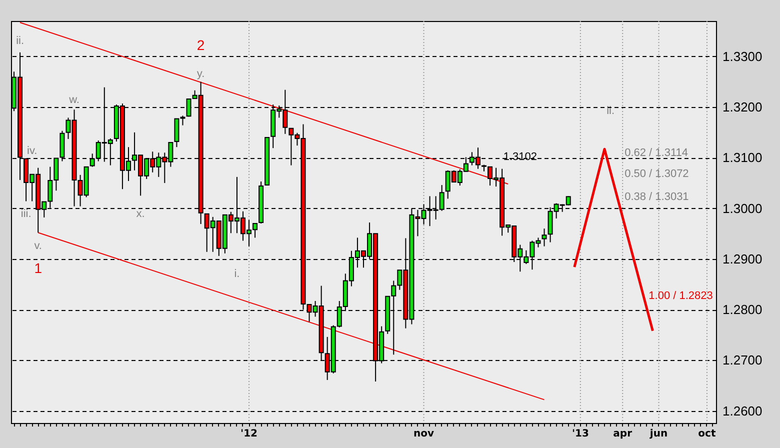 The image size is (780, 448). I want to click on y-tick-label: 1.3300, so click(742, 56).